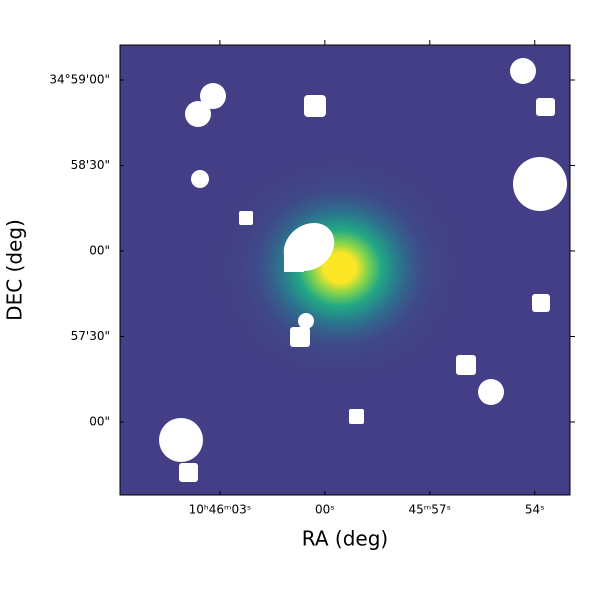 This screenshot has width=600, height=604. I want to click on x-tick-label: 00ˢ, so click(325, 510).